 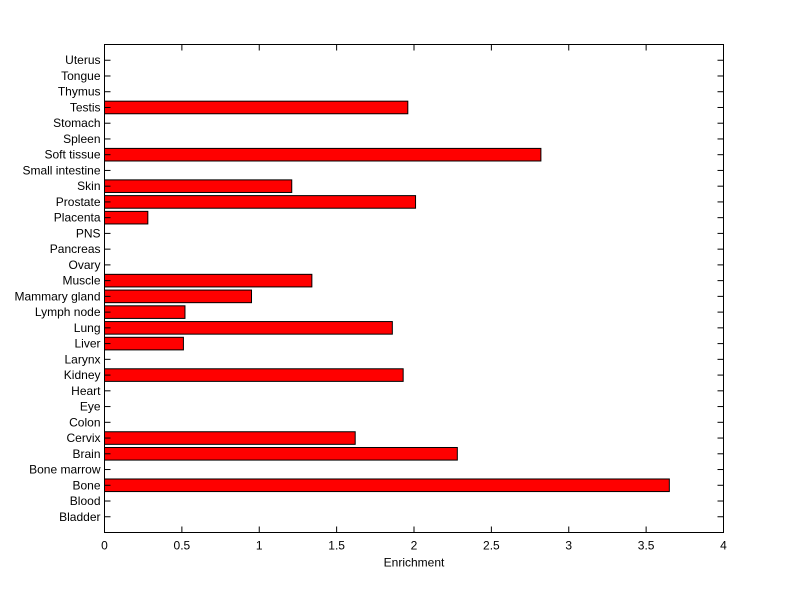 What do you see at coordinates (568, 546) in the screenshot?
I see `x-tick-label: 3` at bounding box center [568, 546].